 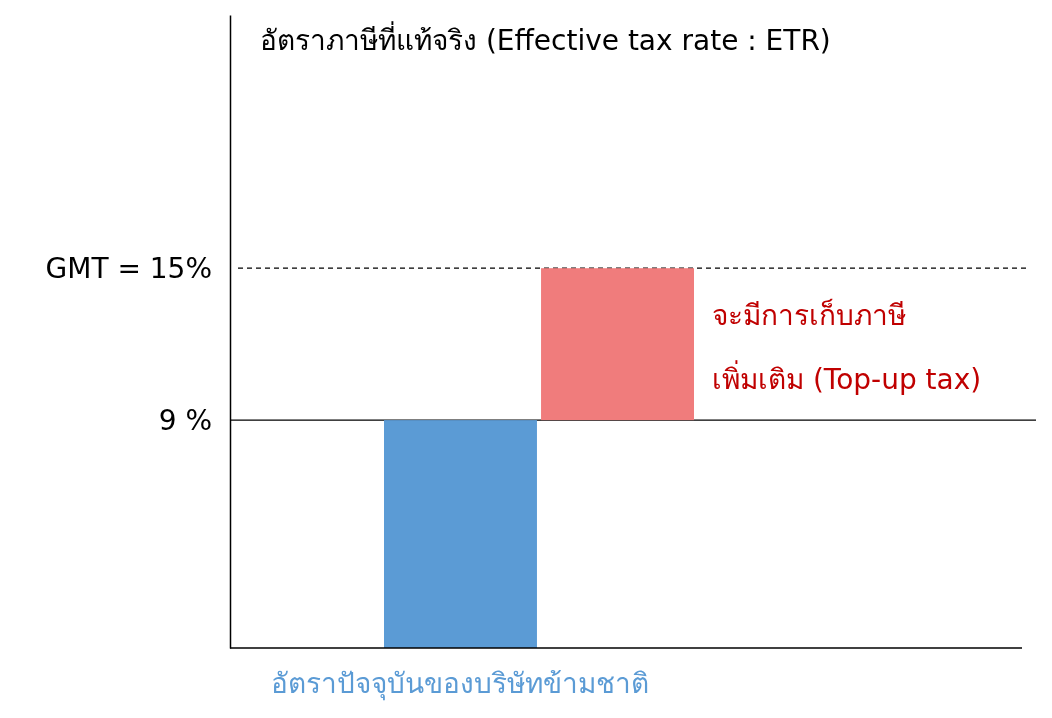 What do you see at coordinates (185, 420) in the screenshot?
I see `y-tick-label: 9 %` at bounding box center [185, 420].